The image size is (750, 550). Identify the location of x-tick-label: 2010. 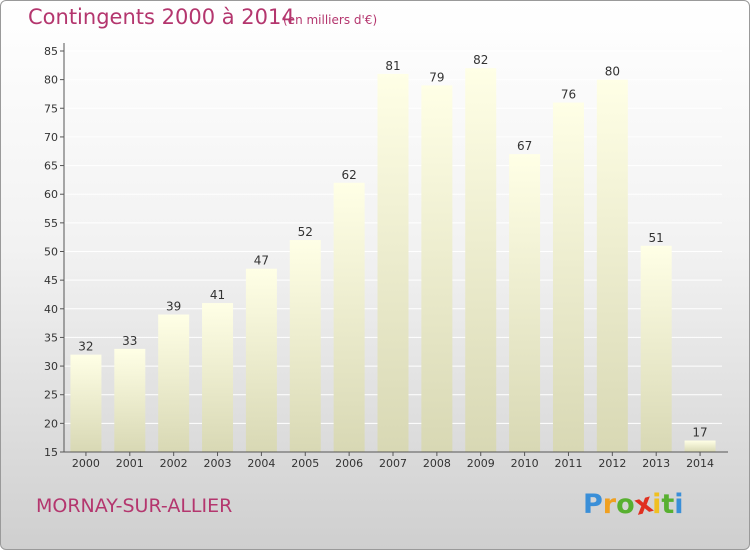
(525, 463).